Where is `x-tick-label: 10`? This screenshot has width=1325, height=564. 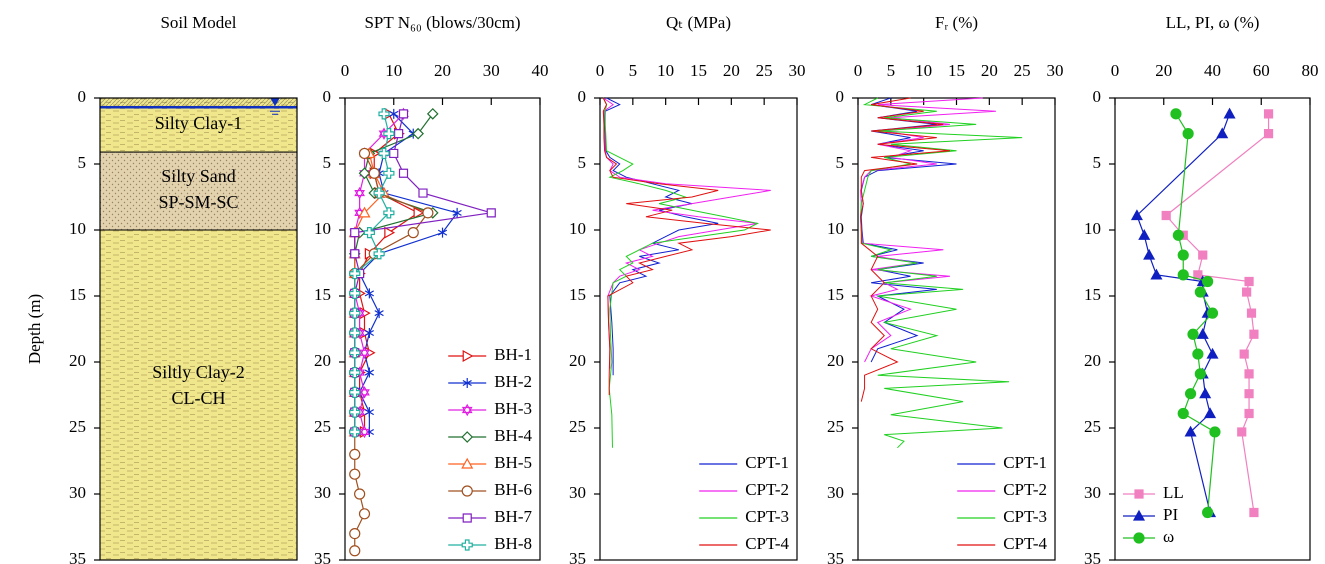 x-tick-label: 10 is located at coordinates (665, 70).